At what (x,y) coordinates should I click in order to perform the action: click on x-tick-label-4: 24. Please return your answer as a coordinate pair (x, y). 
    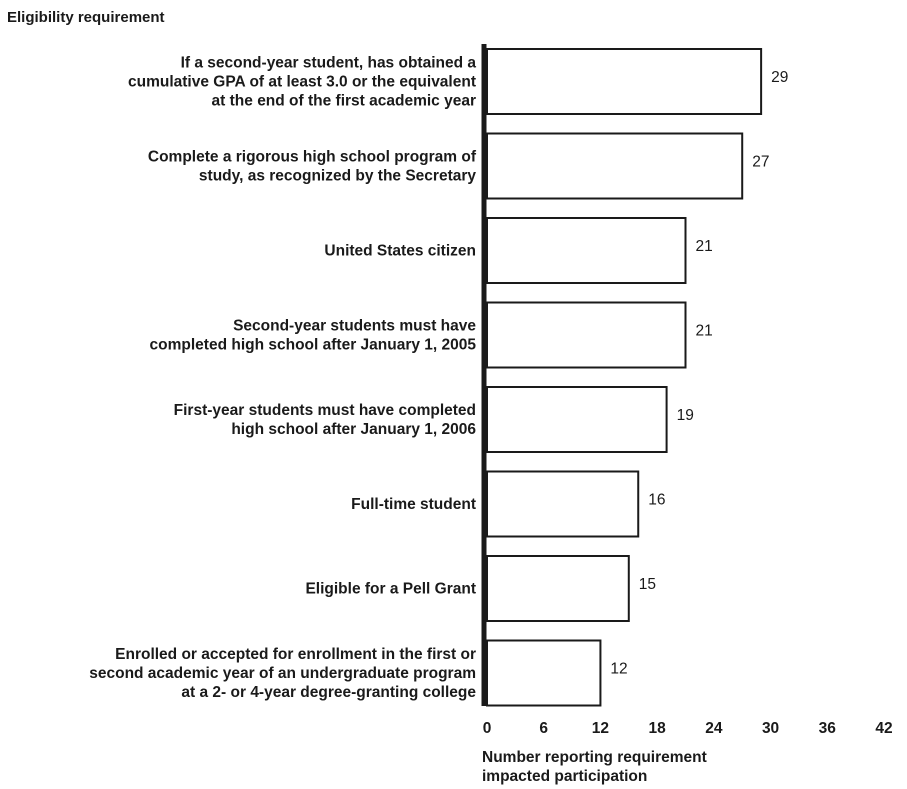
    Looking at the image, I should click on (714, 728).